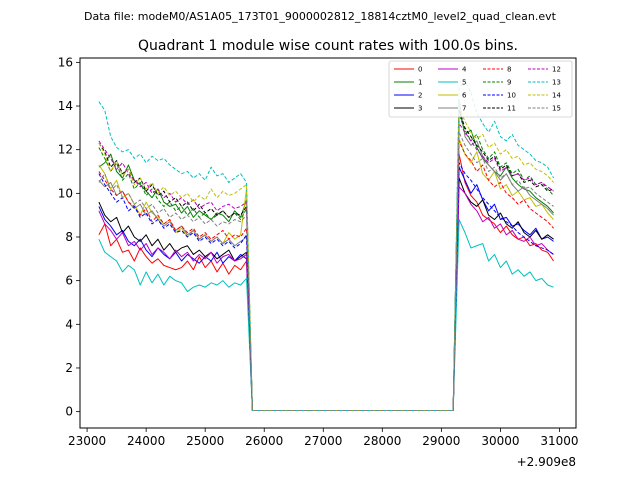  Describe the element at coordinates (559, 441) in the screenshot. I see `x-tick-label: 31000` at that location.